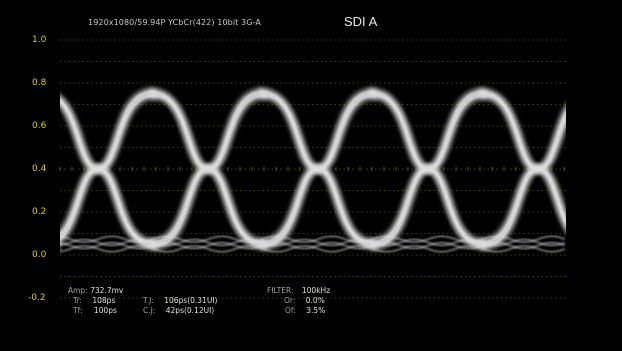  Describe the element at coordinates (39, 126) in the screenshot. I see `scale-label-0-6: 0.6` at that location.